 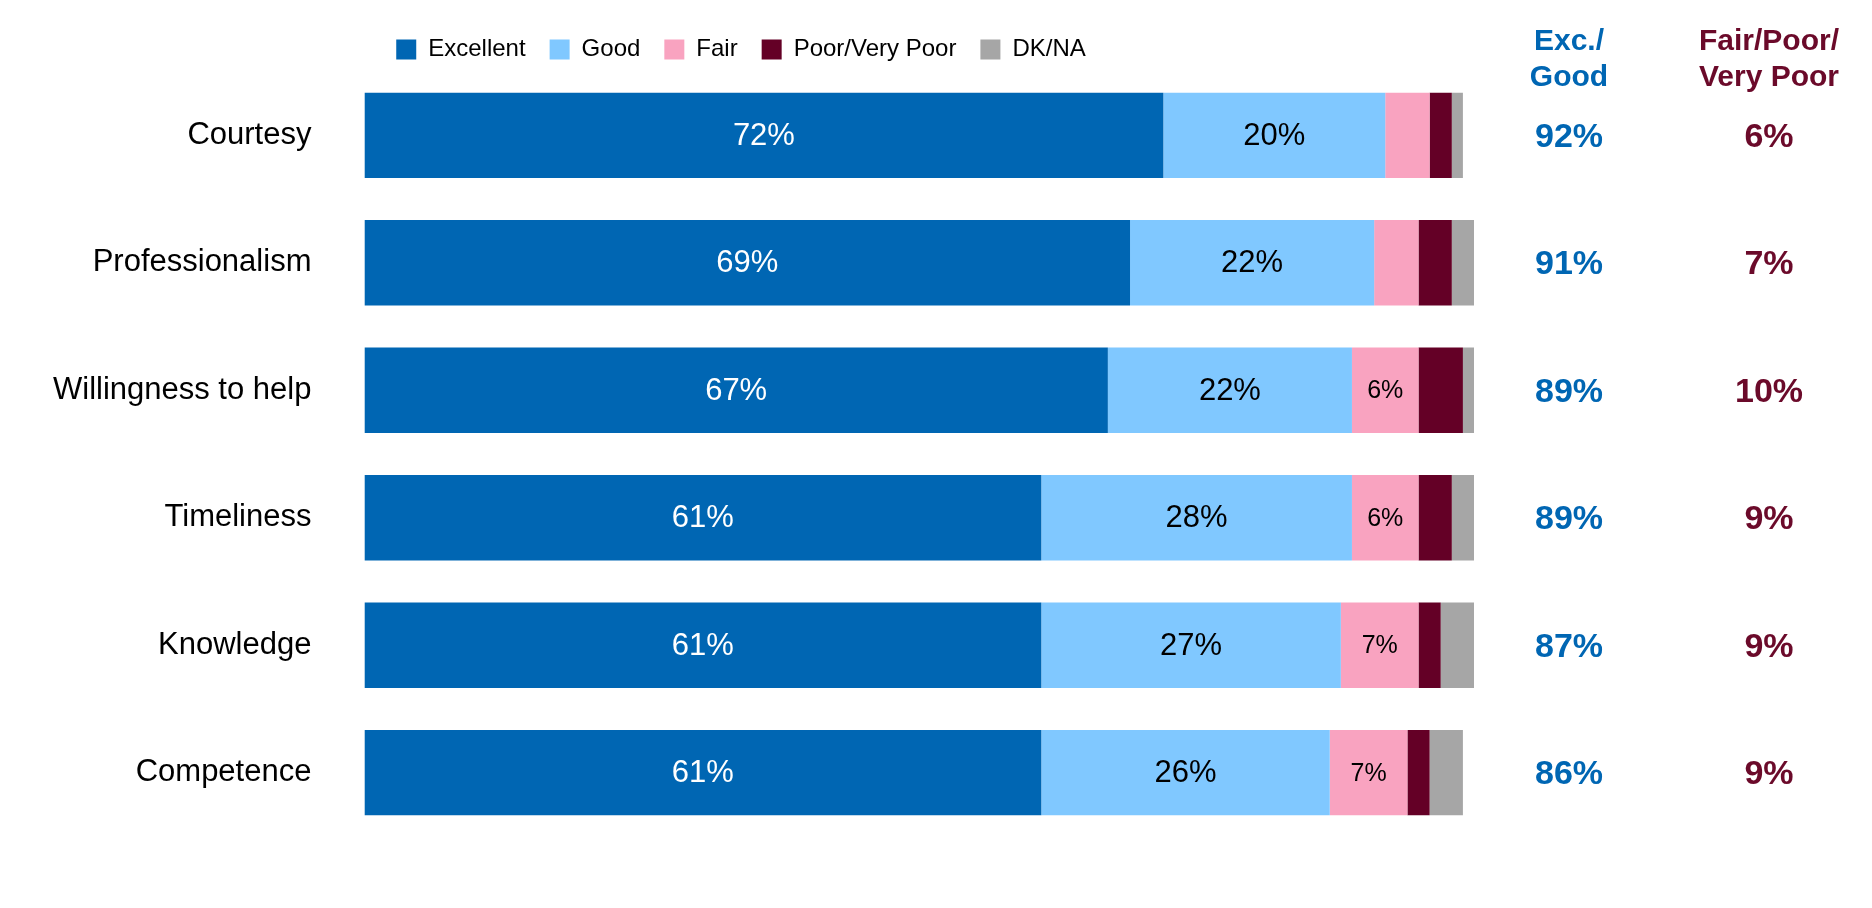 I want to click on text: 10%, so click(x=1769, y=389).